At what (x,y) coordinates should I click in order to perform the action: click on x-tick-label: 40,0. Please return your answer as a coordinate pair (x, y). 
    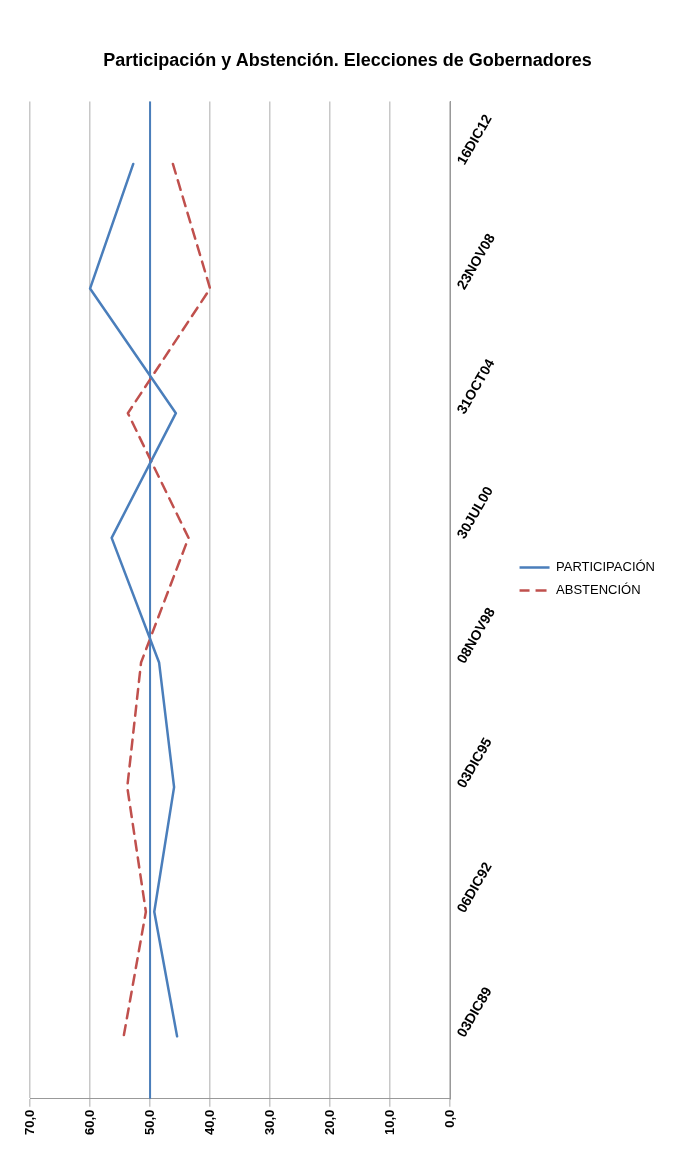
    Looking at the image, I should click on (209, 1122).